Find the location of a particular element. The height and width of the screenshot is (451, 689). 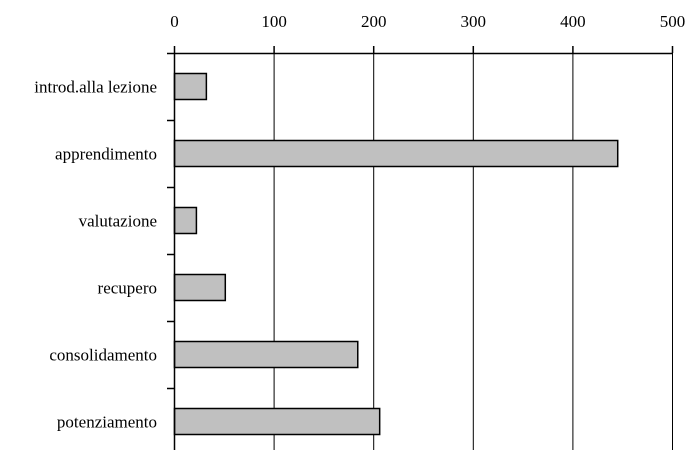

category-label: valutazione is located at coordinates (118, 221).